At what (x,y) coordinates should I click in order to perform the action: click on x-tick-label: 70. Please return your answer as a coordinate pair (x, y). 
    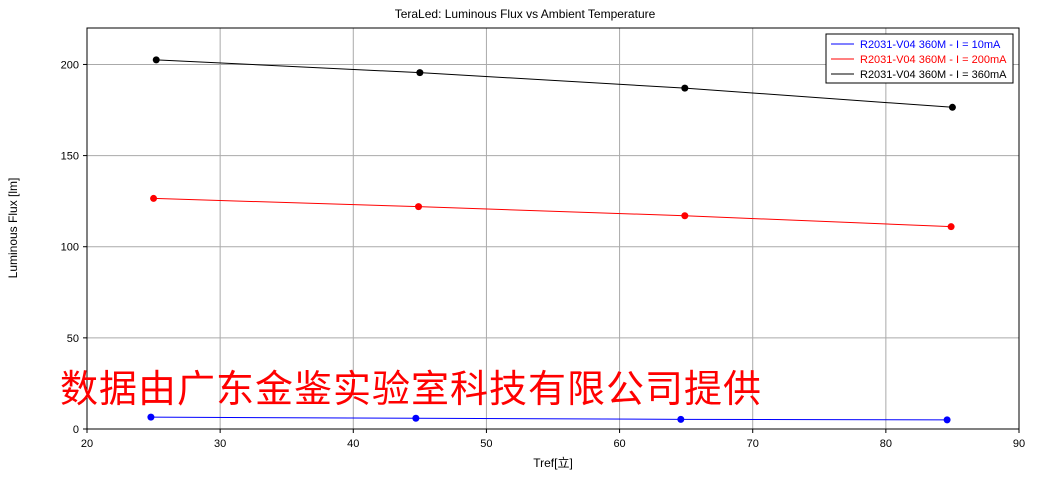
    Looking at the image, I should click on (753, 444).